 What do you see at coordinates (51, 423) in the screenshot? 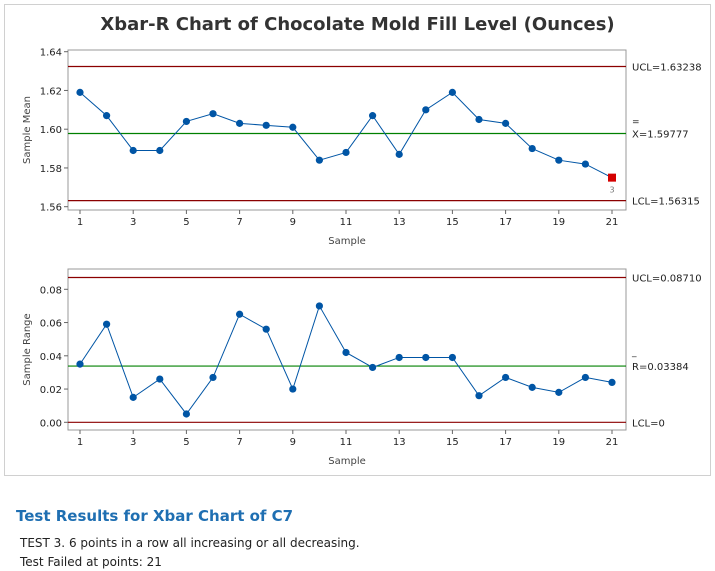
I see `y-tick-label: 0.00` at bounding box center [51, 423].